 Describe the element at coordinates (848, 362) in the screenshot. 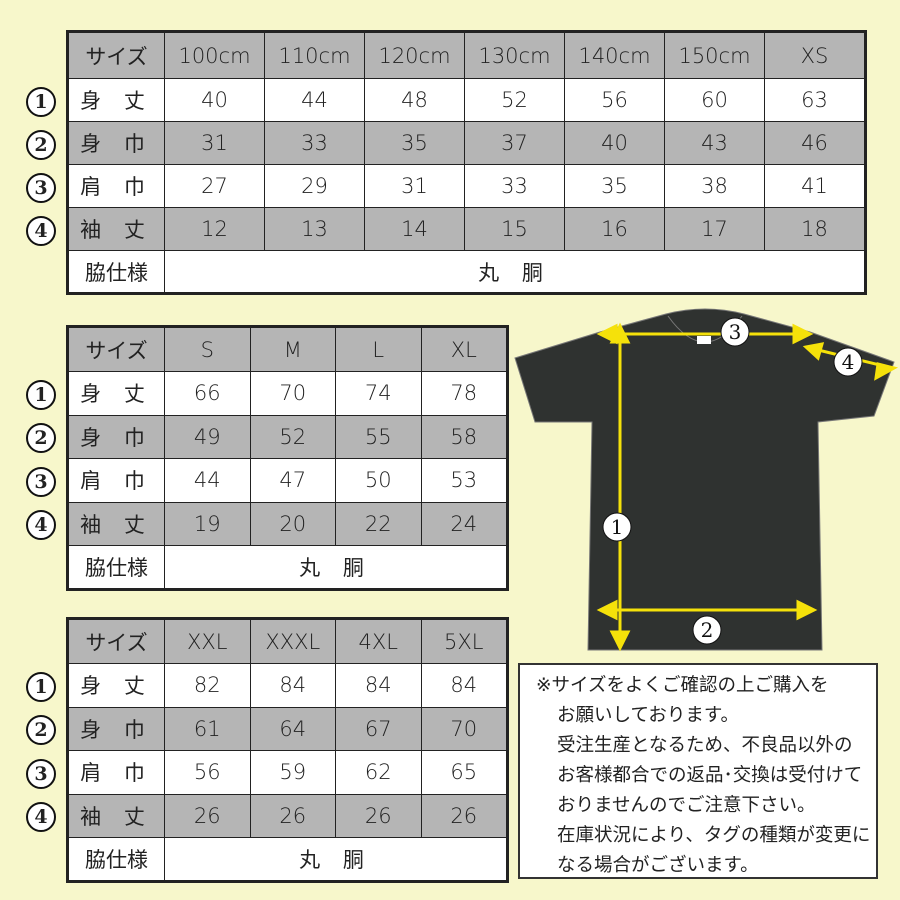

I see `marker-4: 4` at that location.